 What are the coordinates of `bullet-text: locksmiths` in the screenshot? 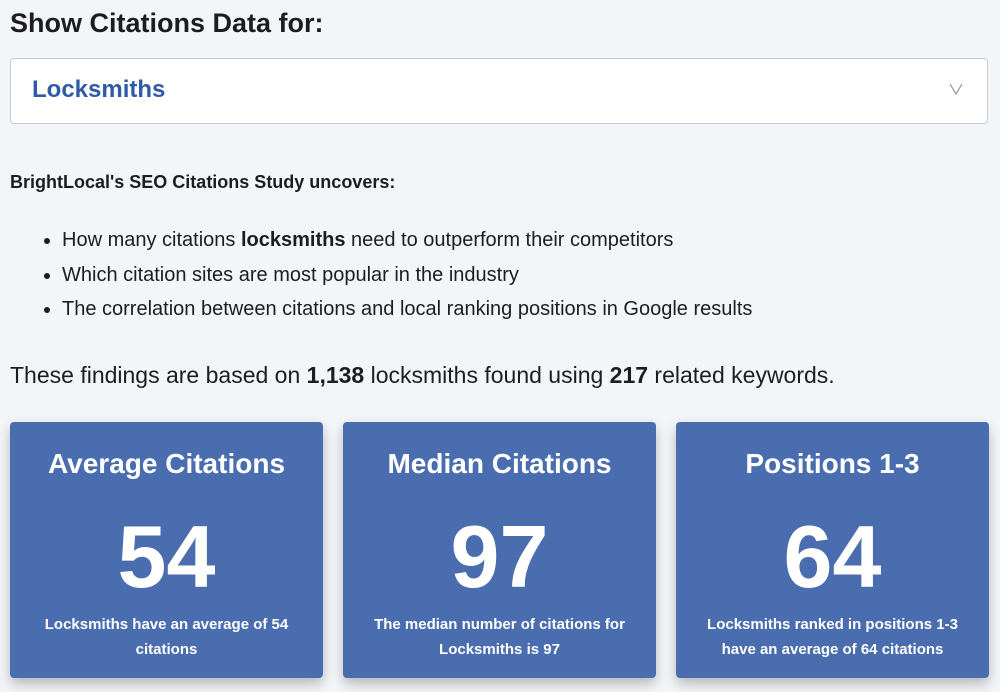 It's located at (293, 240).